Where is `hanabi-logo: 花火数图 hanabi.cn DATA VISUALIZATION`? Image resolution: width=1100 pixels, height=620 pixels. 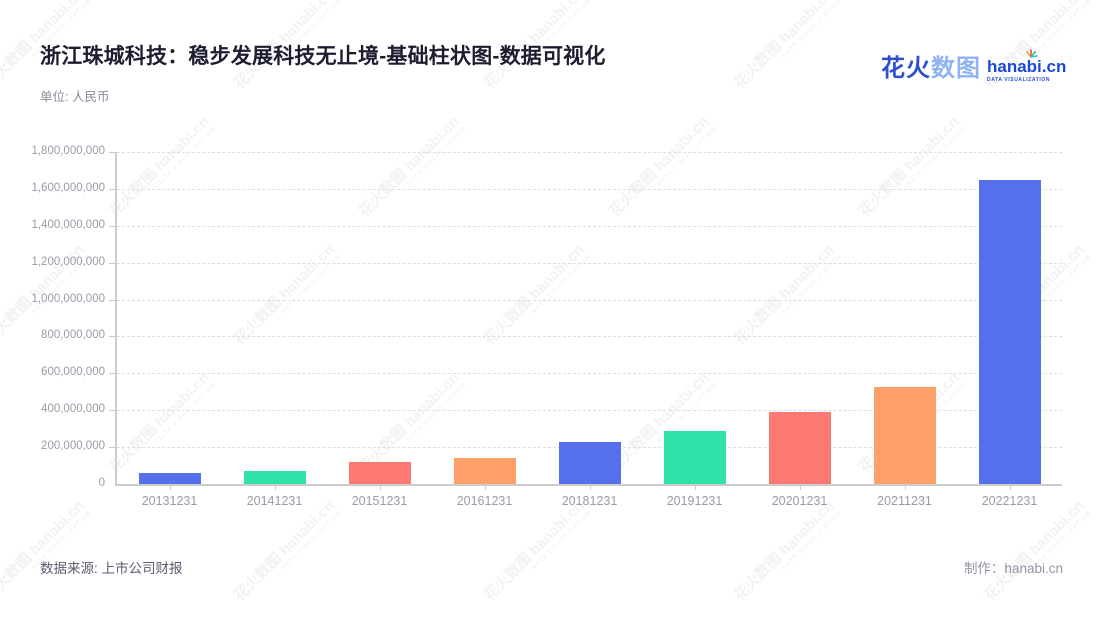
hanabi-logo: 花火数图 hanabi.cn DATA VISUALIZATION is located at coordinates (974, 66).